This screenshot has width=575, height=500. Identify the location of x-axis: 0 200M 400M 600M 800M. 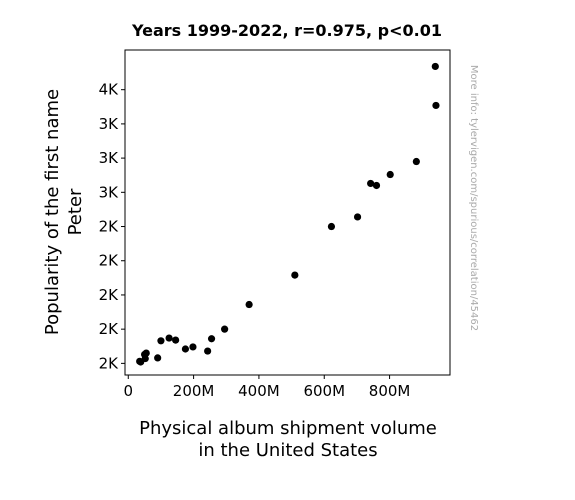
(266, 387).